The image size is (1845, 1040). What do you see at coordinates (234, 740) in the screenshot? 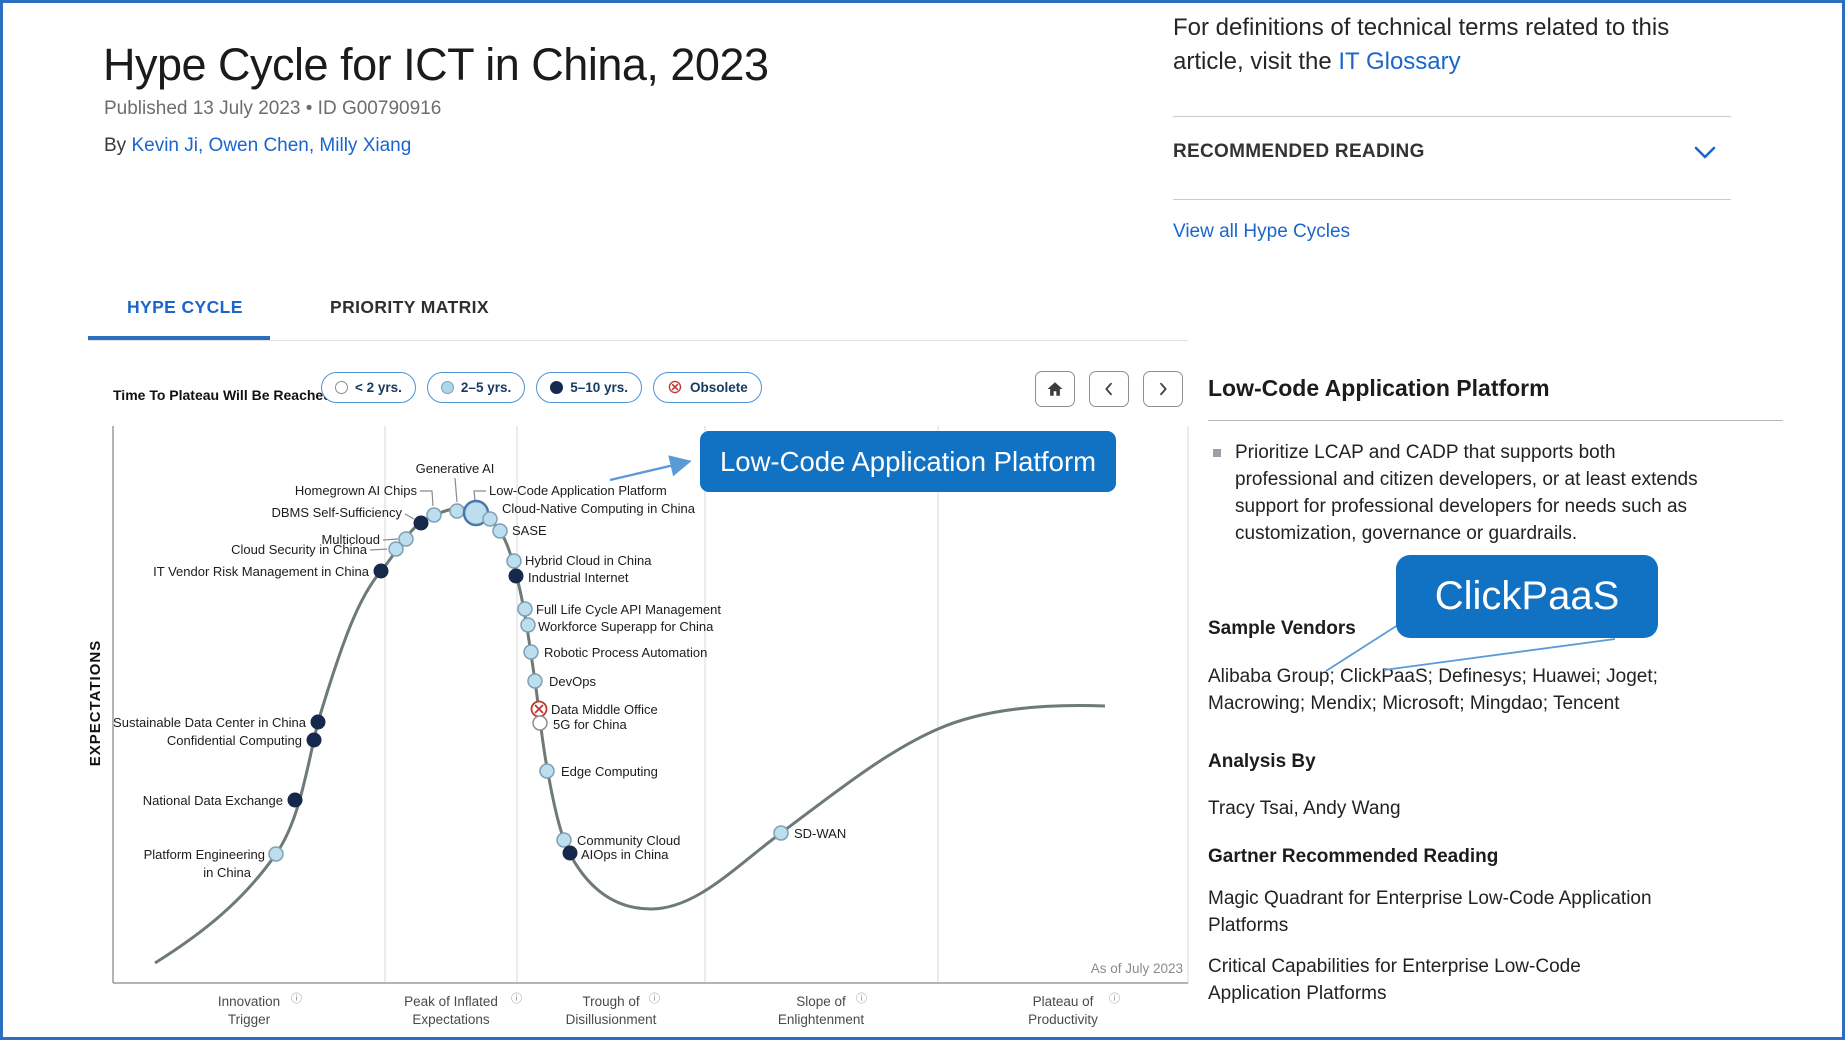
I see `point-label: Confidential Computing` at bounding box center [234, 740].